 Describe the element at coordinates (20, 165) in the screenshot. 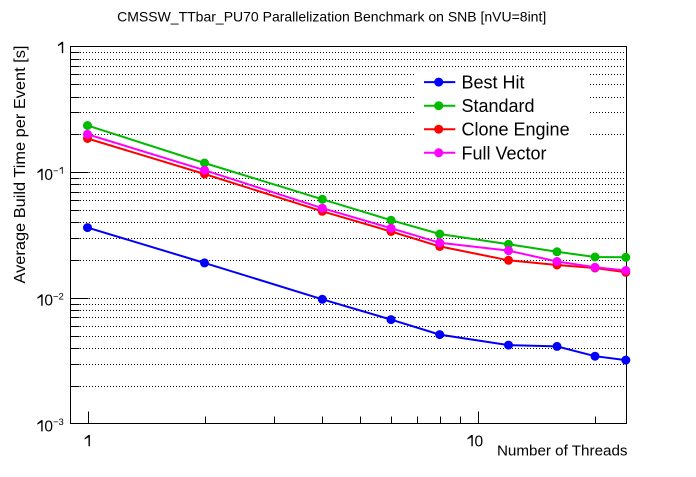

I see `svg-text:Average Build Time per Event [: Average Build Time per Event [s]` at that location.